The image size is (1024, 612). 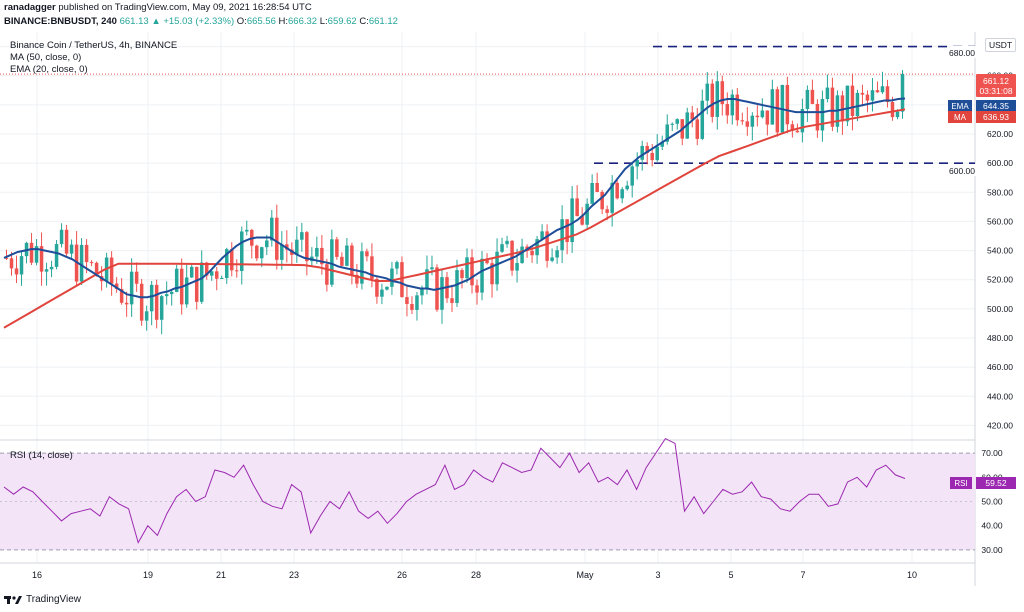 I want to click on sup-badge-text: 600.00, so click(x=962, y=171).